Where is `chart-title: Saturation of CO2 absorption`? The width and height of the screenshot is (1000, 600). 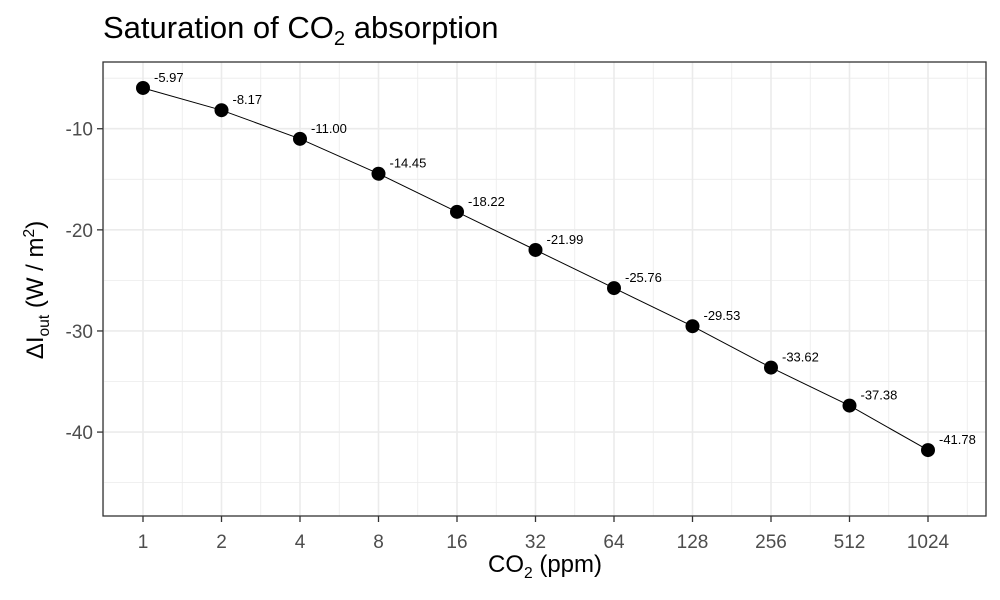 chart-title: Saturation of CO2 absorption is located at coordinates (301, 30).